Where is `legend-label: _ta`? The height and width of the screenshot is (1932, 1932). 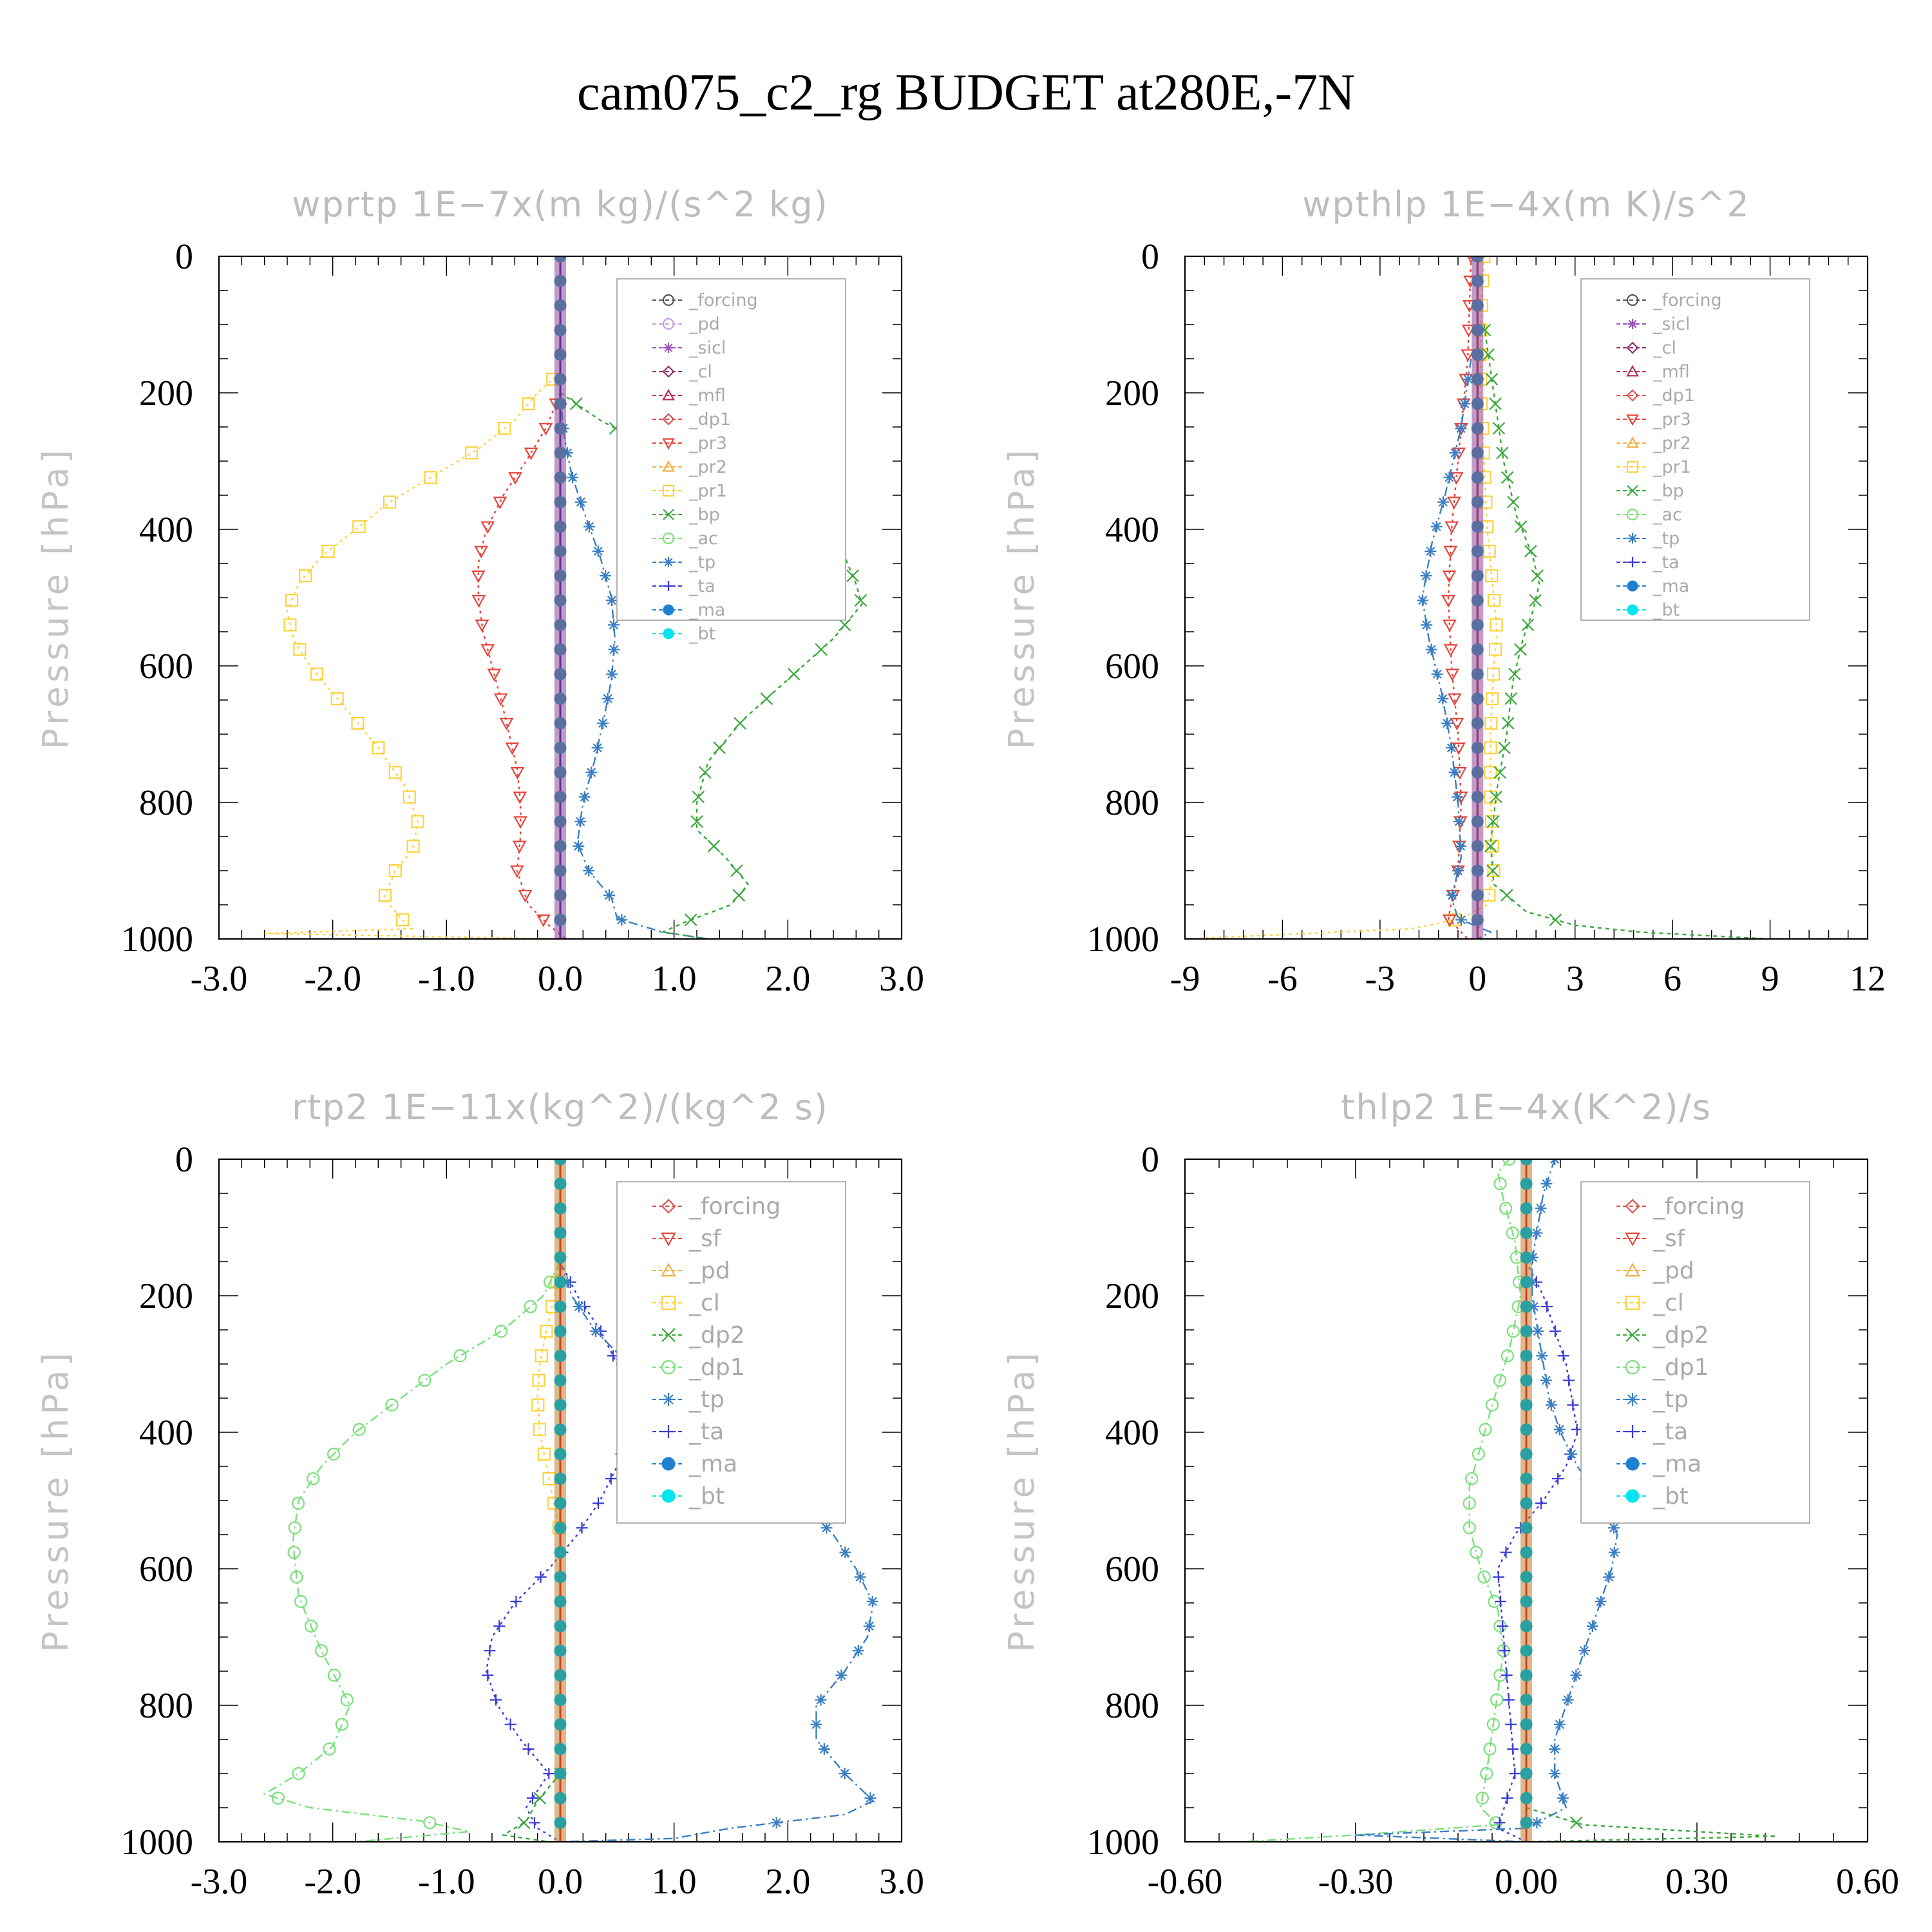 legend-label: _ta is located at coordinates (701, 586).